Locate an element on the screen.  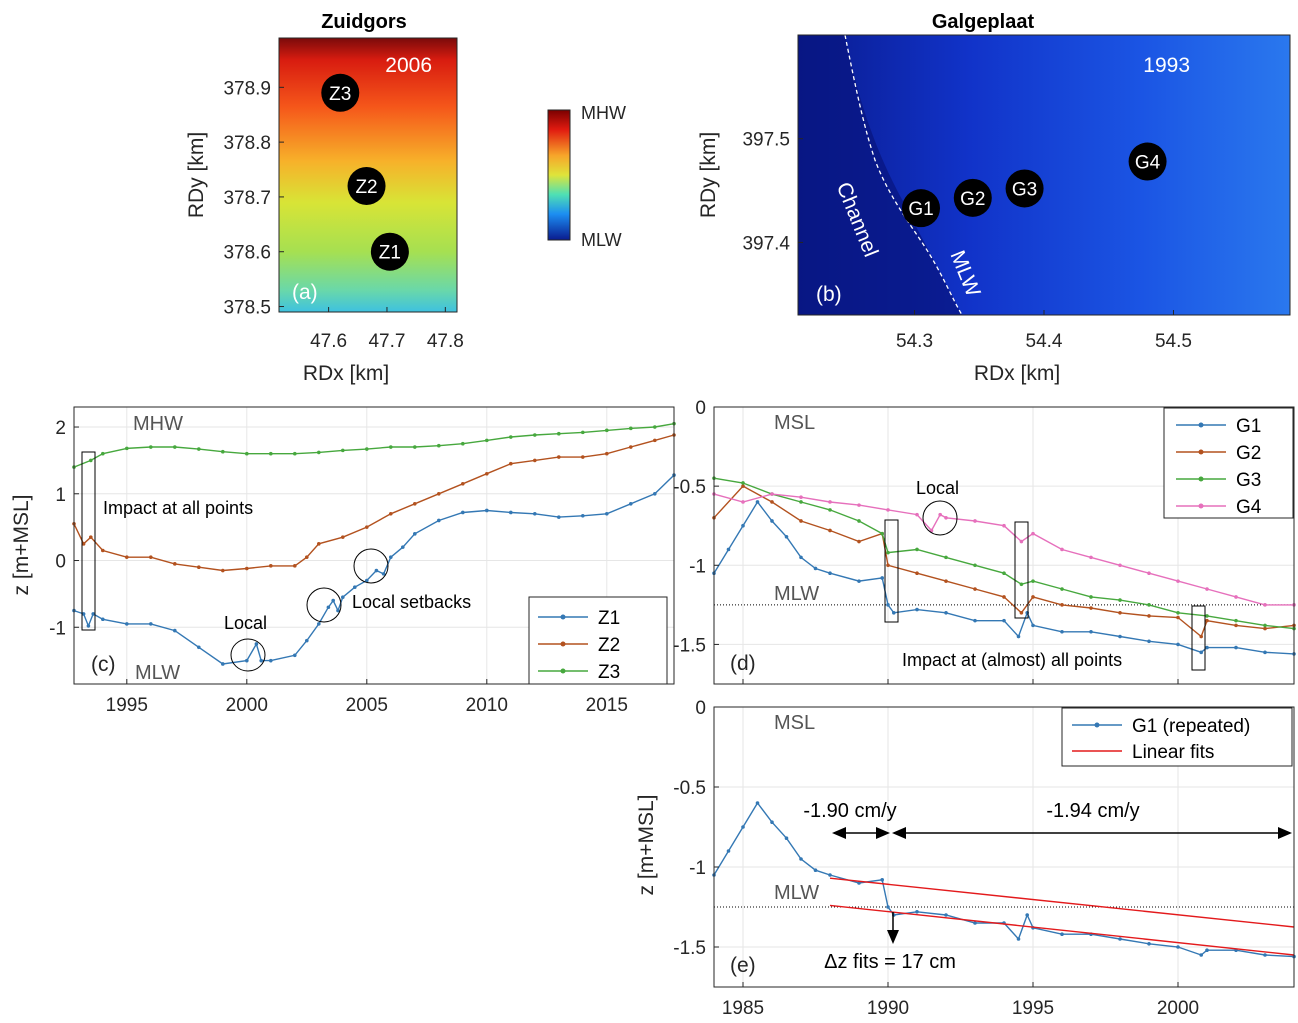
annotation-impact-all: Impact at all points is located at coordinates (178, 508).